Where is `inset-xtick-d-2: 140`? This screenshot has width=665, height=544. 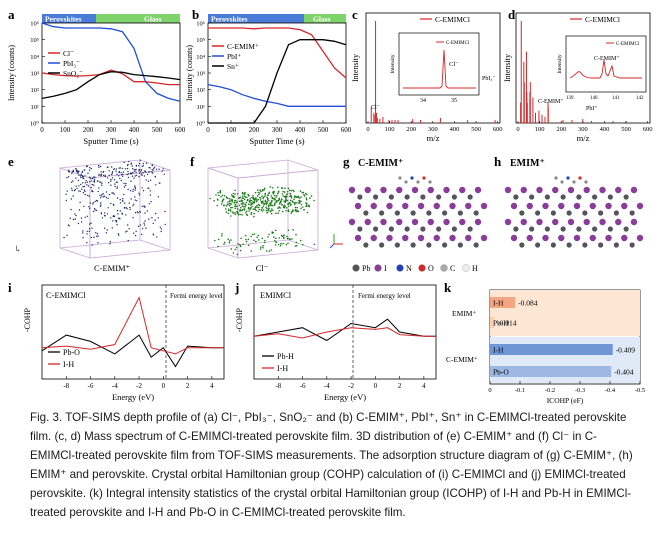
inset-xtick-d-2: 140 is located at coordinates (594, 98).